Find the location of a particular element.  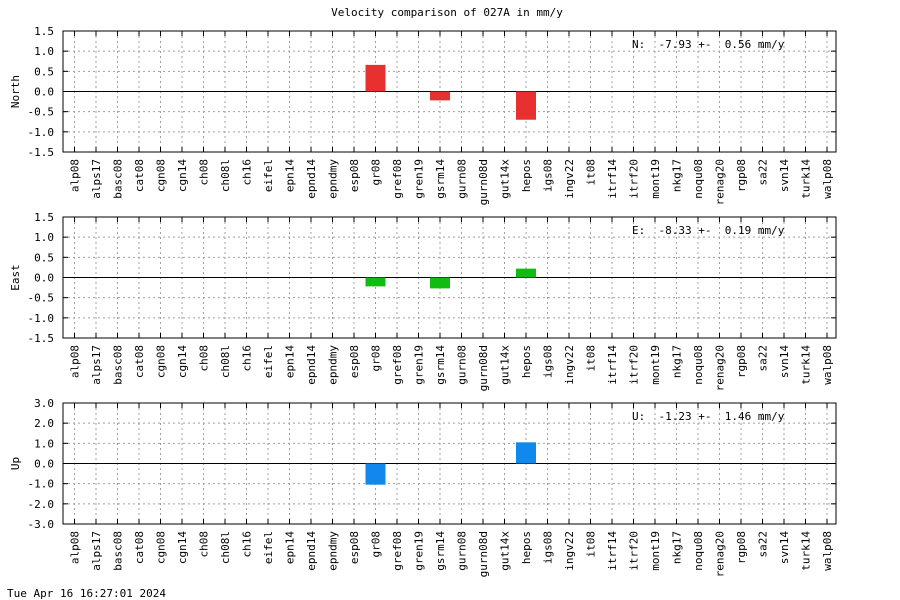

timestamp: Tue Apr 16 16:27:01 2024 is located at coordinates (86, 593).